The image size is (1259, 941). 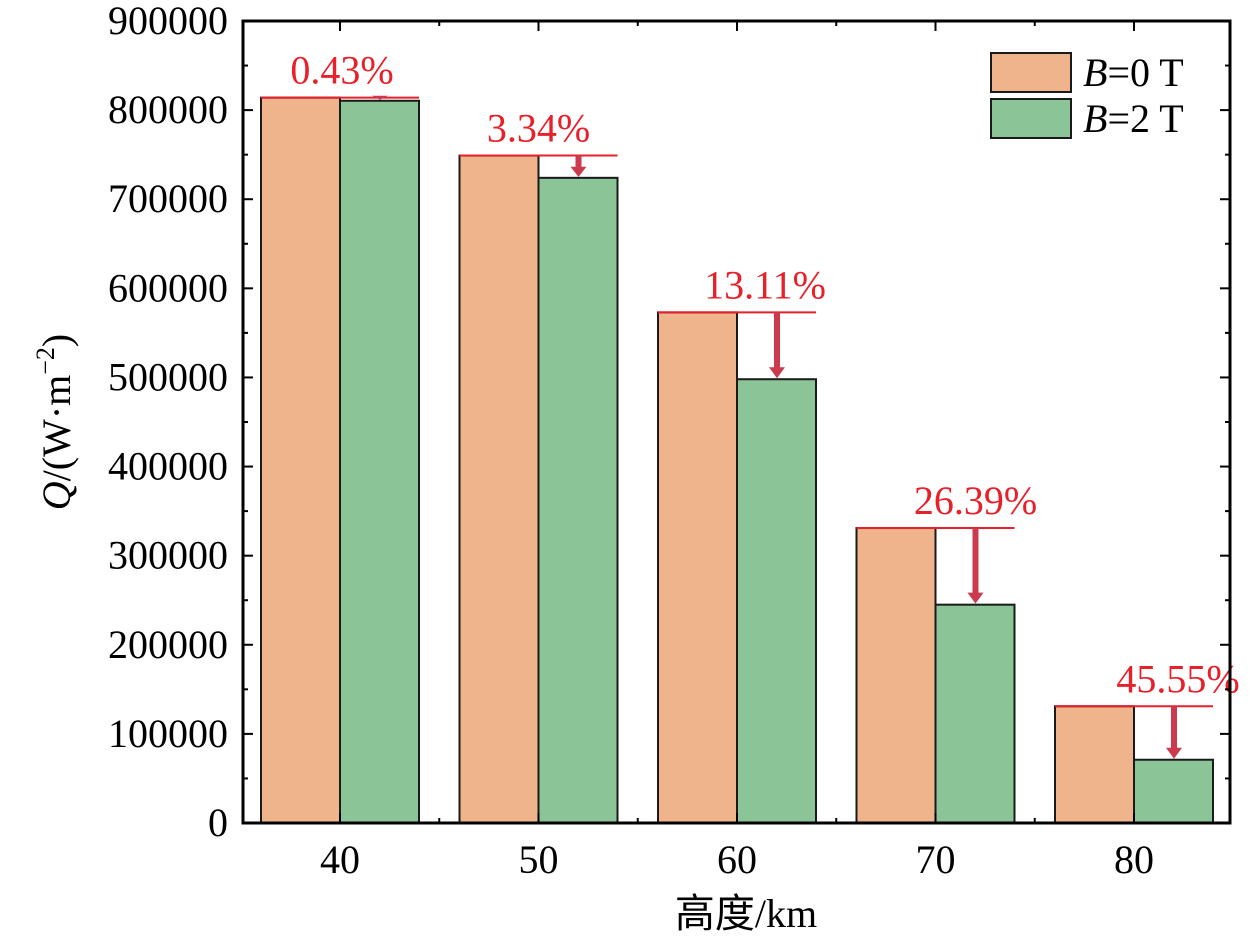 I want to click on x-tick-label: 40, so click(x=340, y=859).